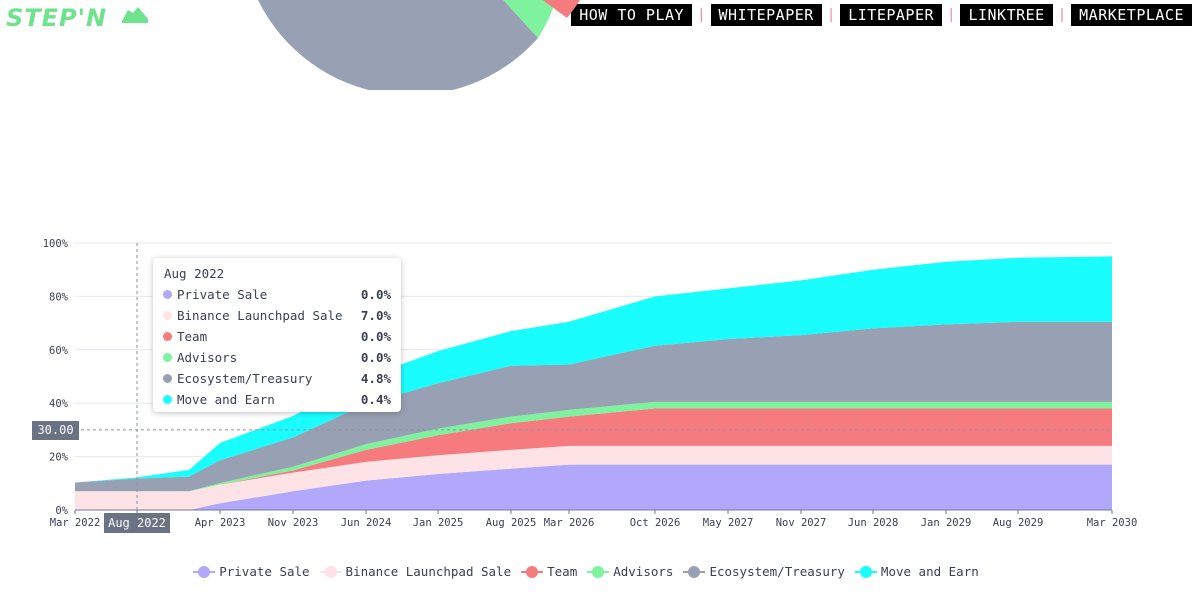 Image resolution: width=1200 pixels, height=599 pixels. What do you see at coordinates (57, 18) in the screenshot?
I see `logo-text: STEP'N` at bounding box center [57, 18].